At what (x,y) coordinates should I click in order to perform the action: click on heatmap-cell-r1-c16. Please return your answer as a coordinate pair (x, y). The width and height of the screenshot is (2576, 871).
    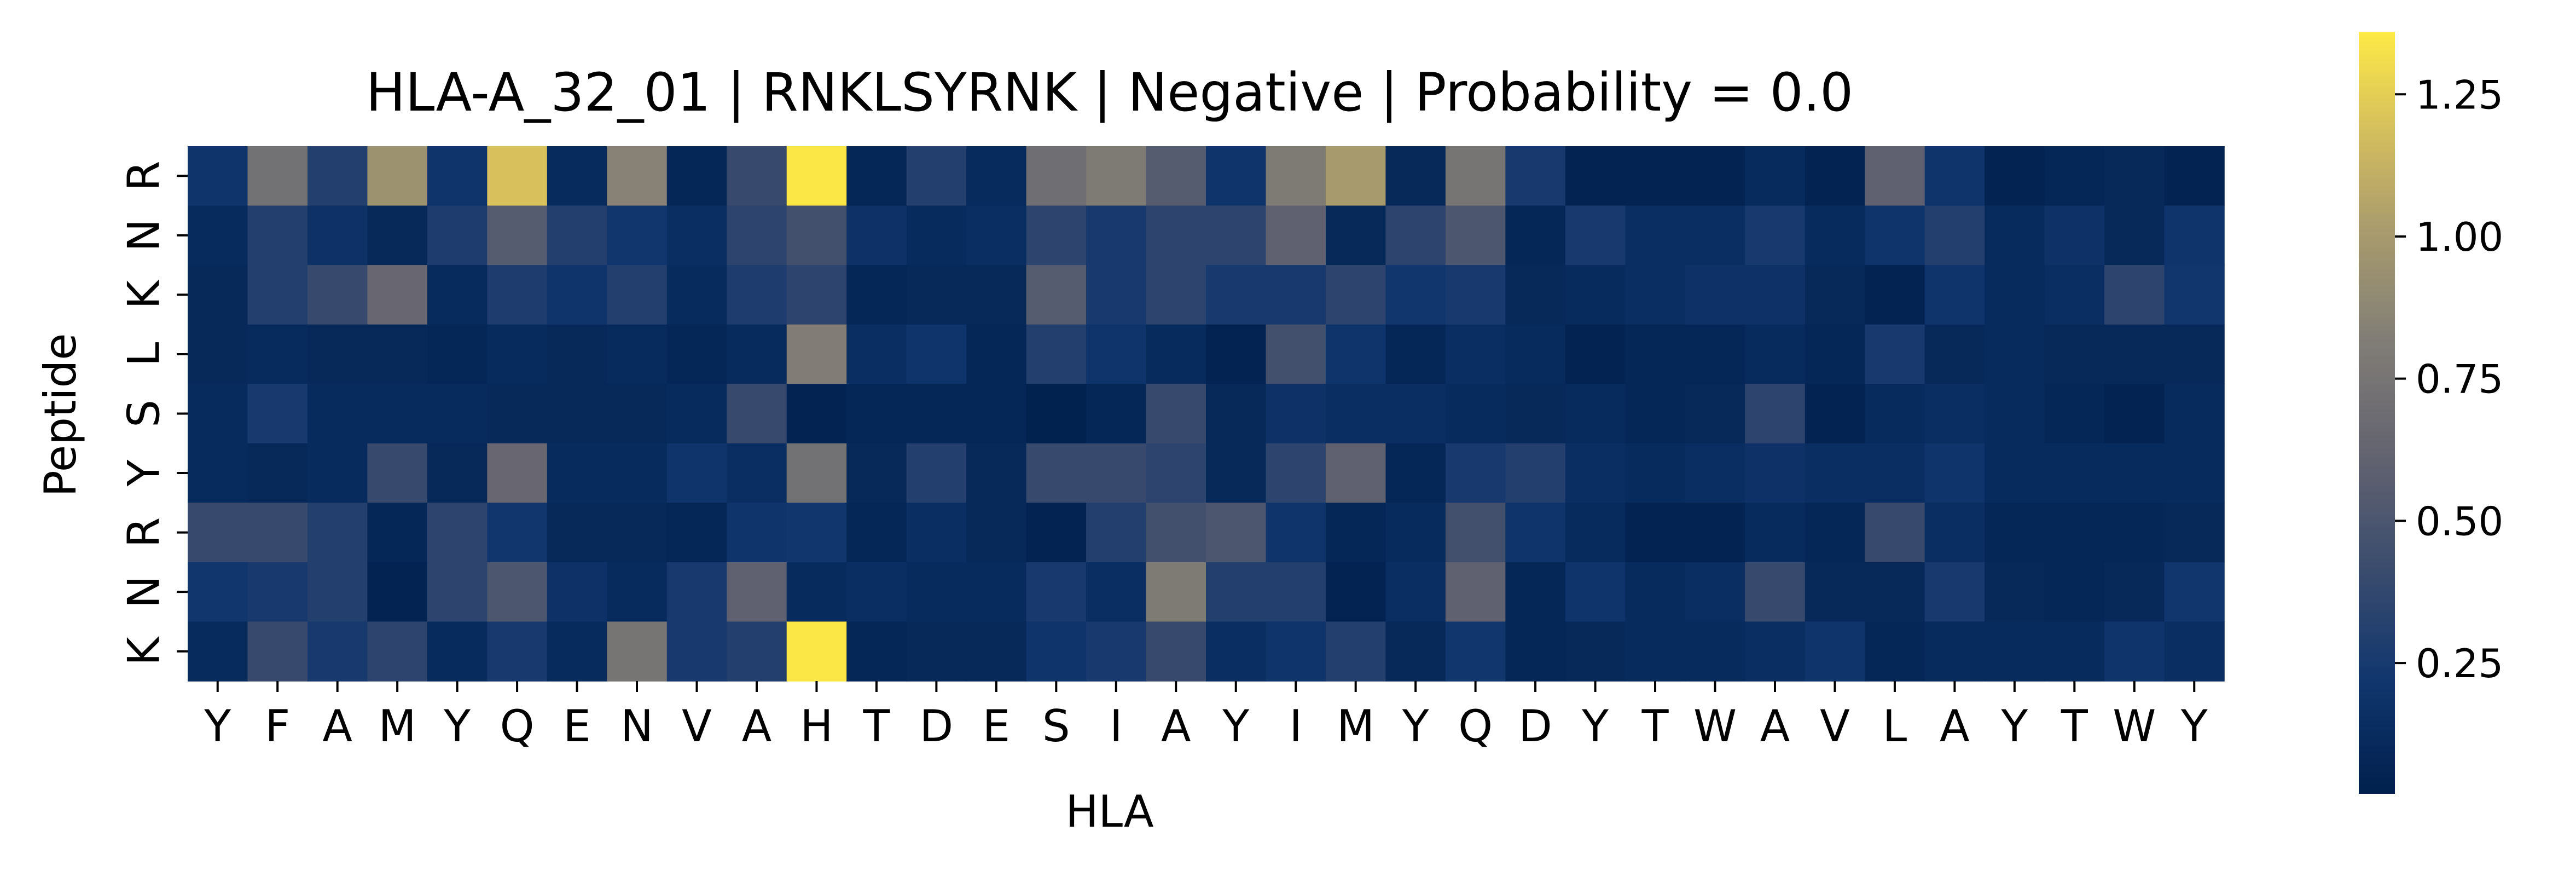
    Looking at the image, I should click on (1176, 235).